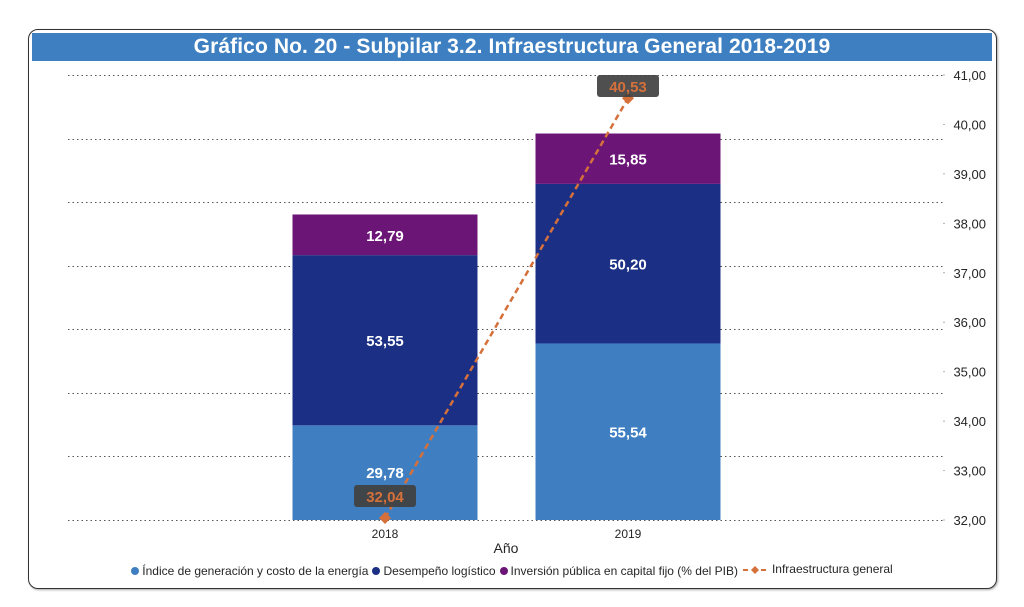  I want to click on line-data-label: 40,53, so click(628, 87).